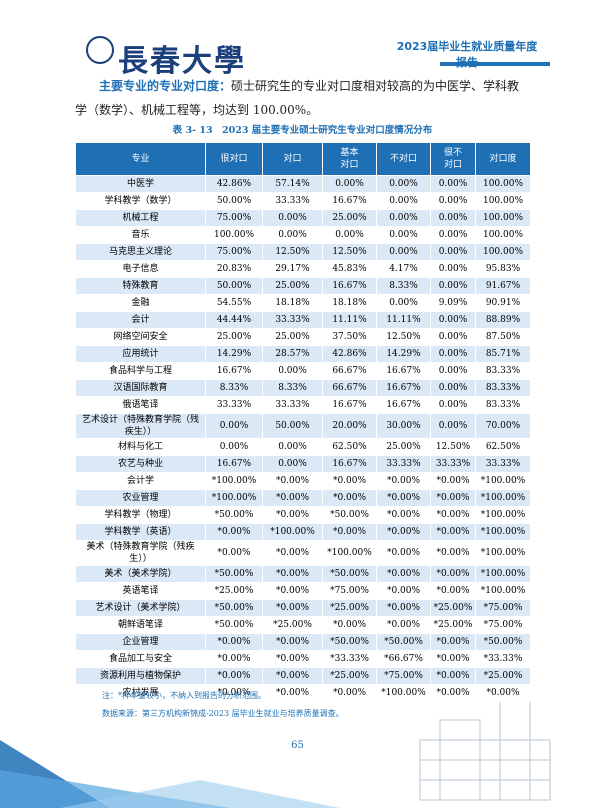  What do you see at coordinates (303, 159) in the screenshot?
I see `header-row: 专业 很对口 对口 基本对口 不对口 很不对口 对口度` at bounding box center [303, 159].